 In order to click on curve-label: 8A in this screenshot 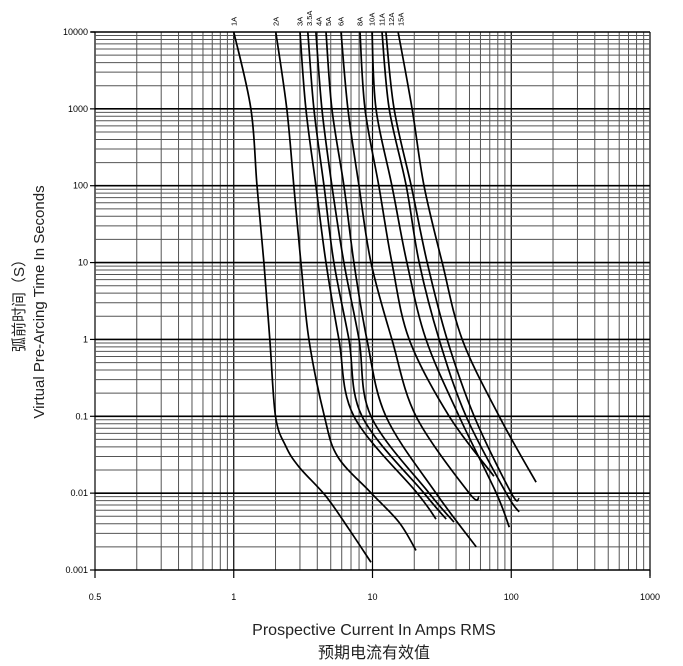, I will do `click(360, 21)`.